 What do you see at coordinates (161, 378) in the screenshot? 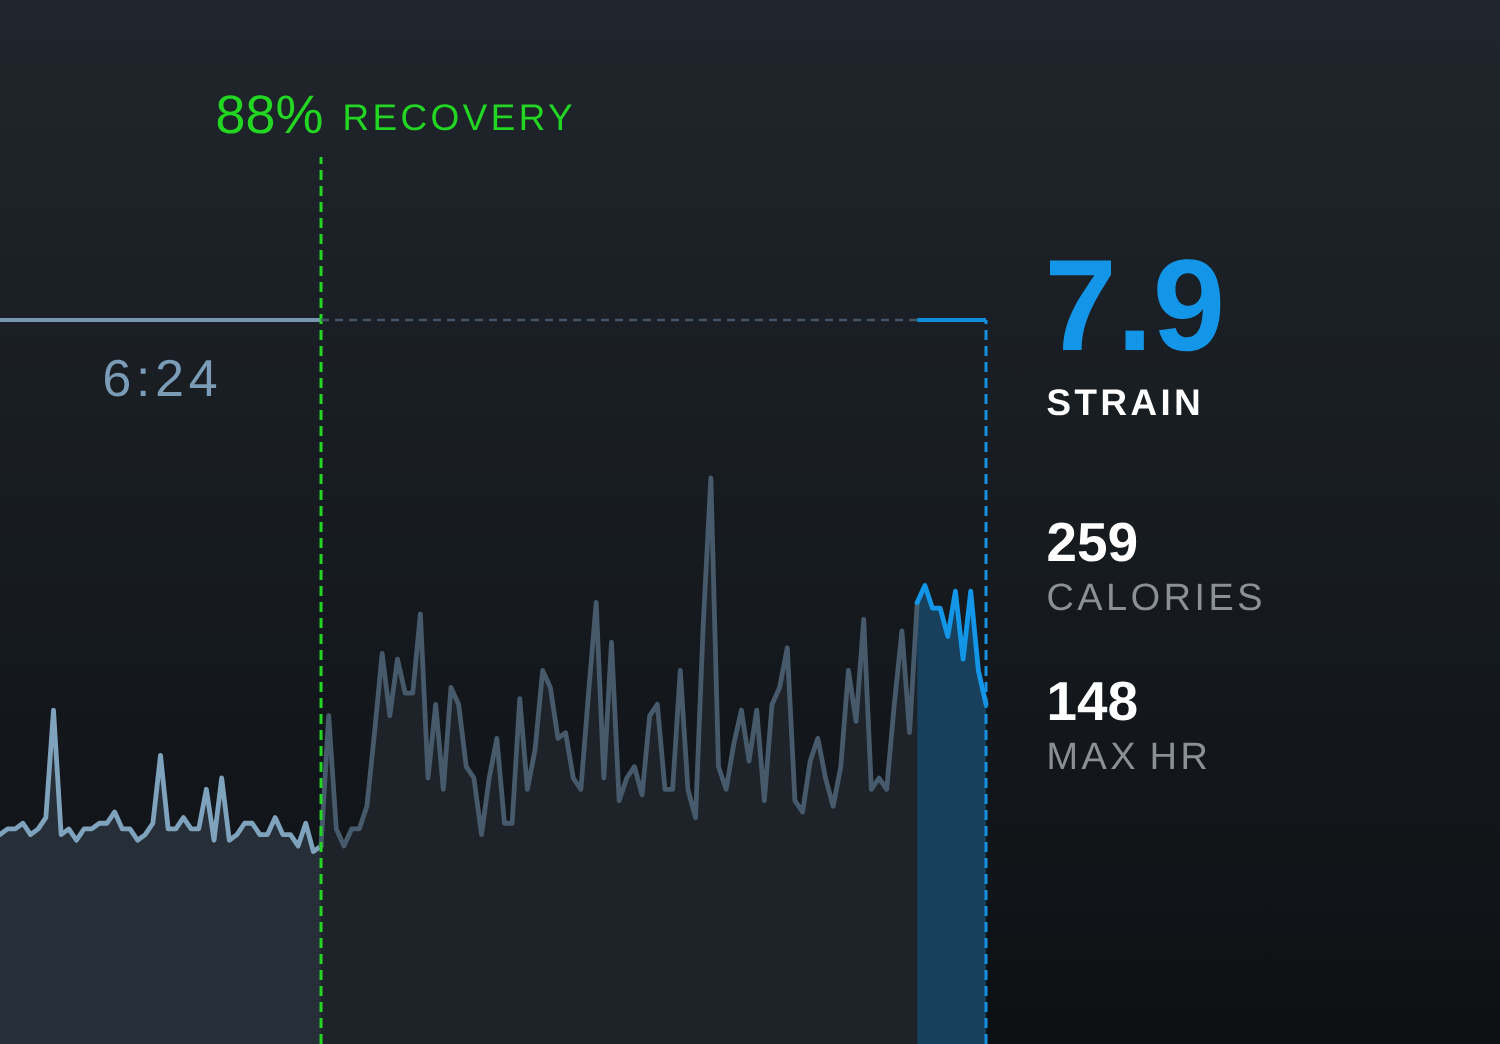
I see `text: 6:24` at bounding box center [161, 378].